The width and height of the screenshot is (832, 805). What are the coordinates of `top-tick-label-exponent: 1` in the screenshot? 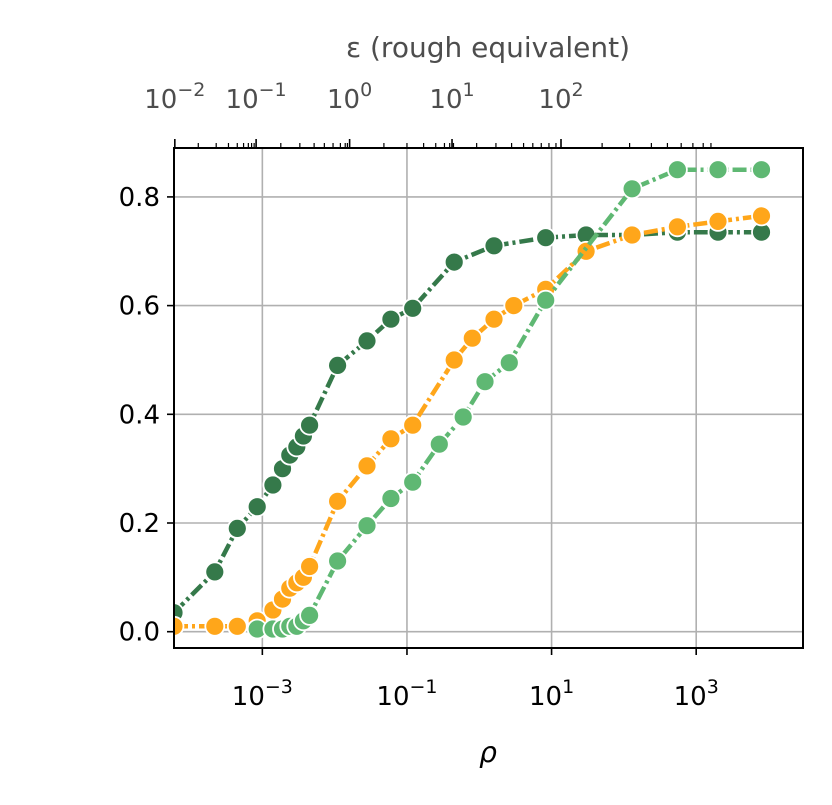 It's located at (469, 90).